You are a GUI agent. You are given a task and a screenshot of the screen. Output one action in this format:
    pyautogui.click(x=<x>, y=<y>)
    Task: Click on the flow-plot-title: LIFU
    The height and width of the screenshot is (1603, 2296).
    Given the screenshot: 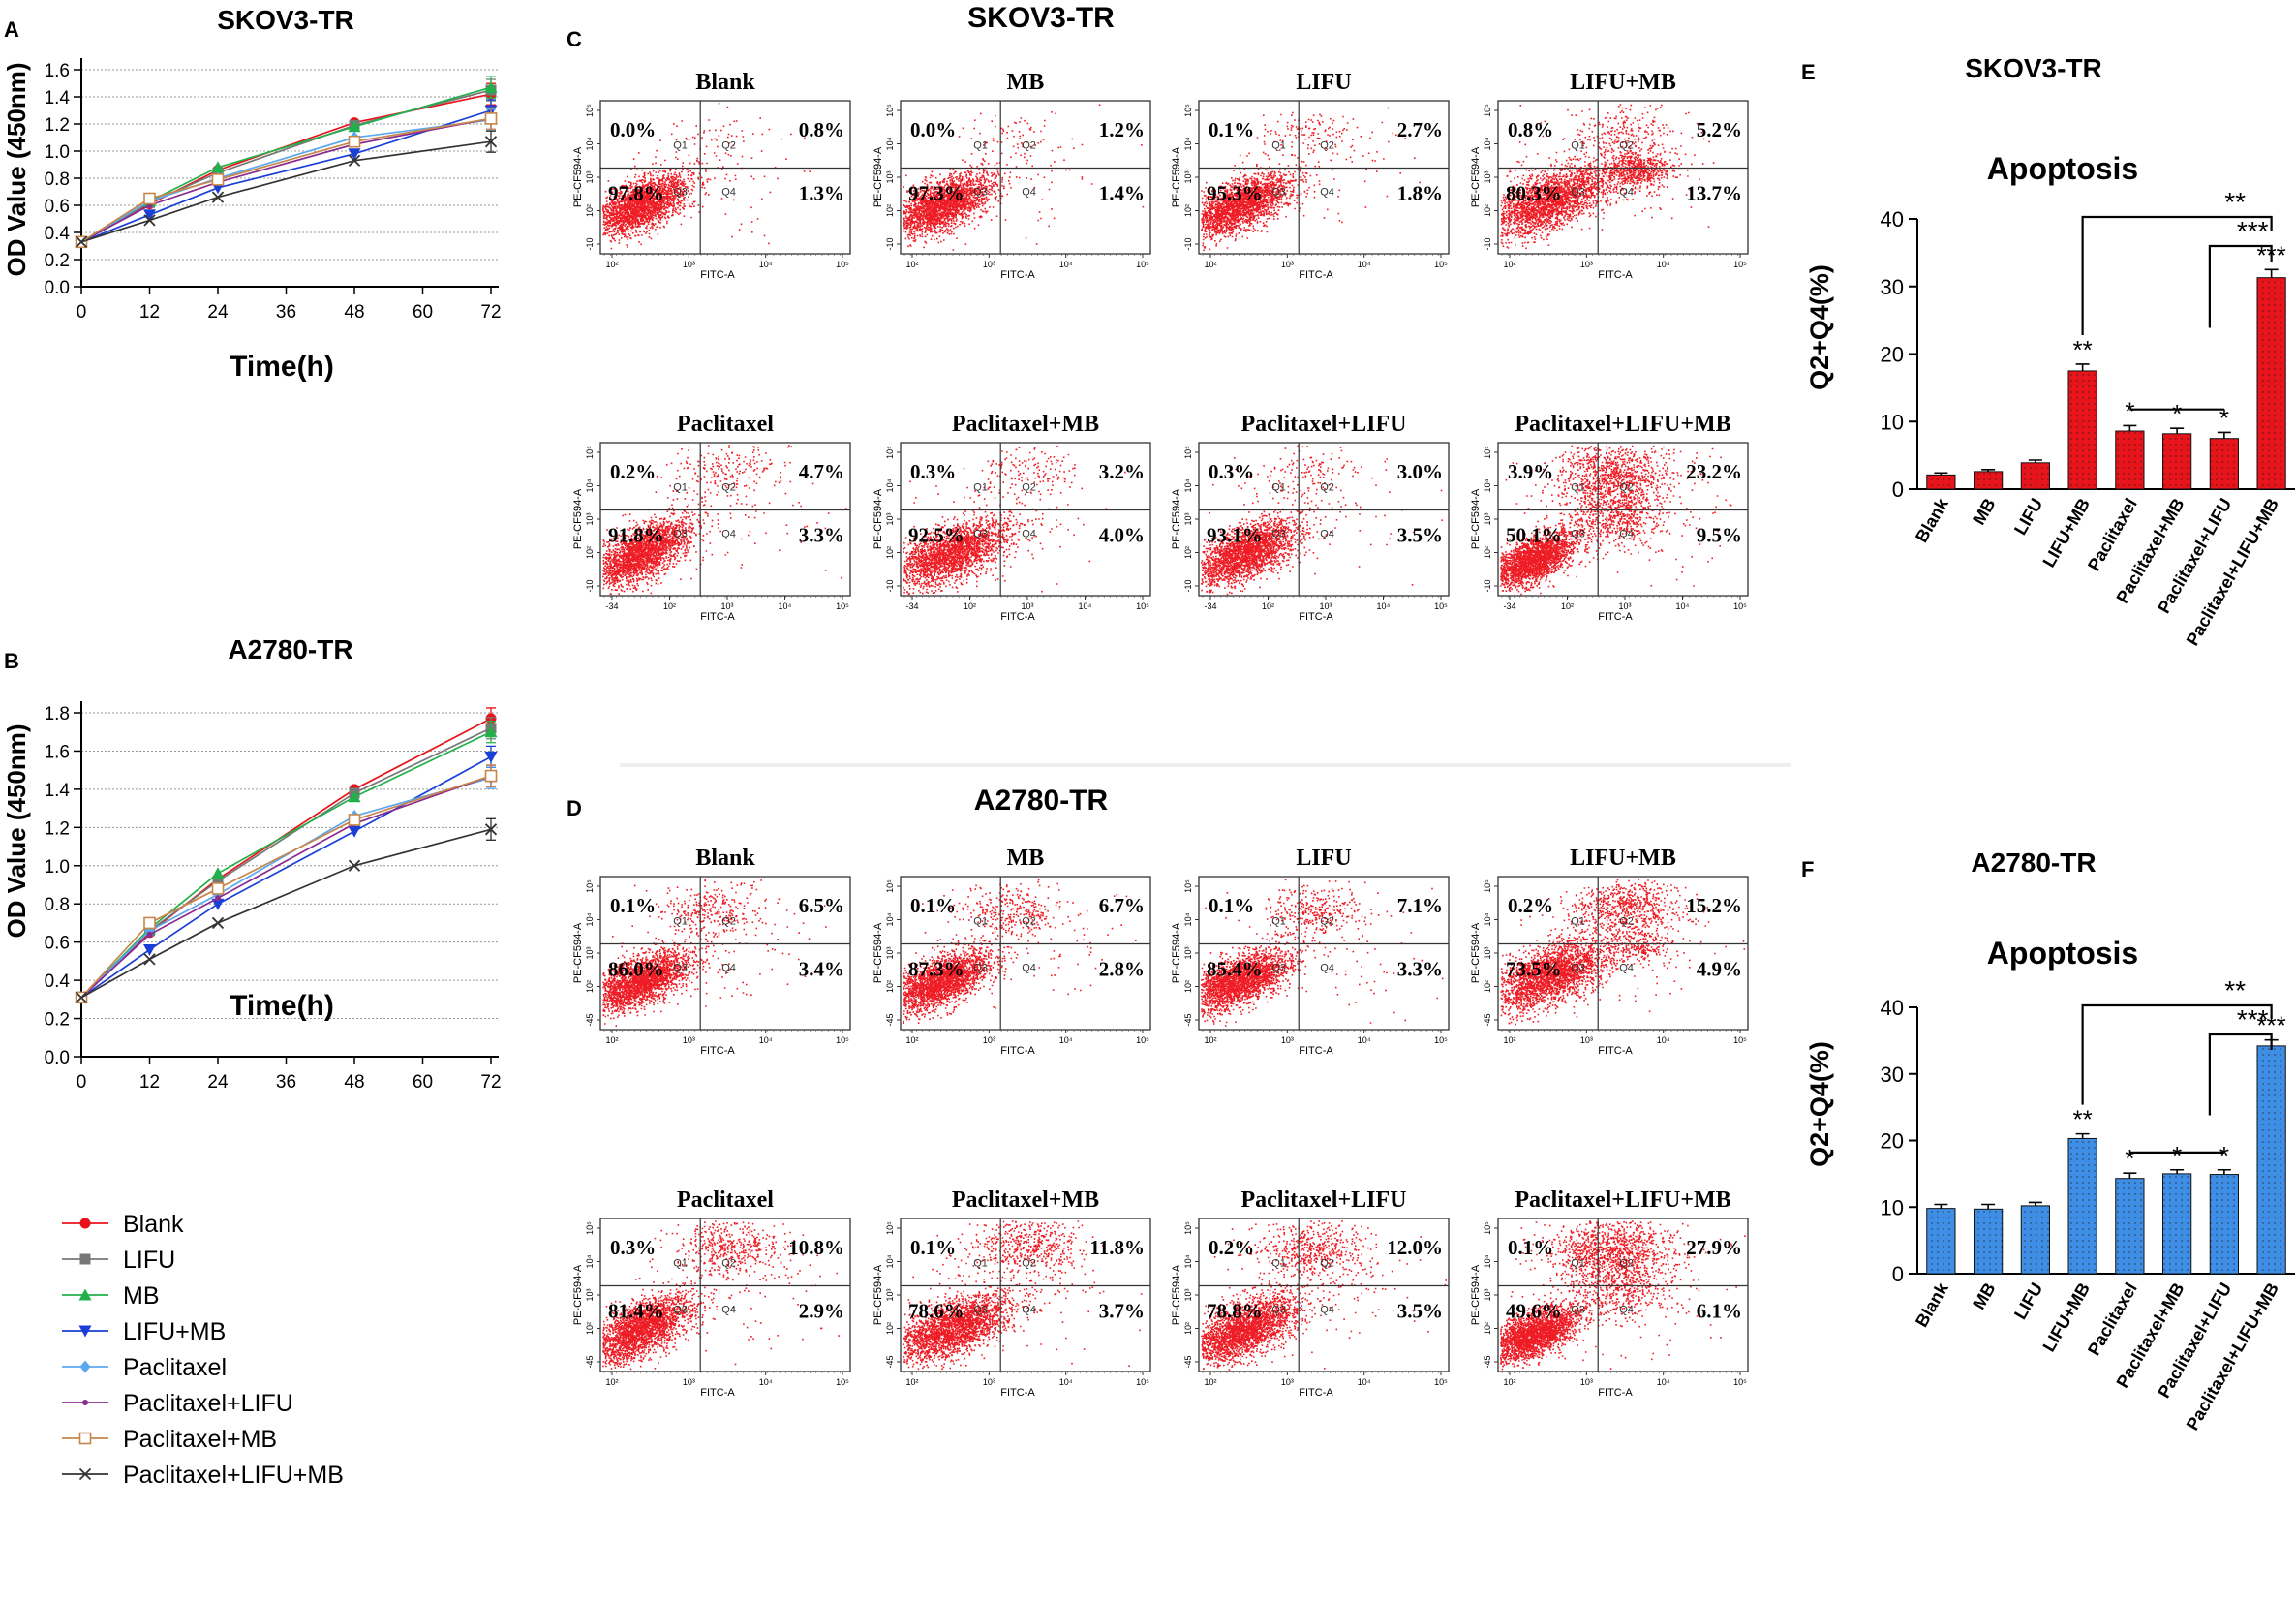 What is the action you would take?
    pyautogui.click(x=1323, y=82)
    